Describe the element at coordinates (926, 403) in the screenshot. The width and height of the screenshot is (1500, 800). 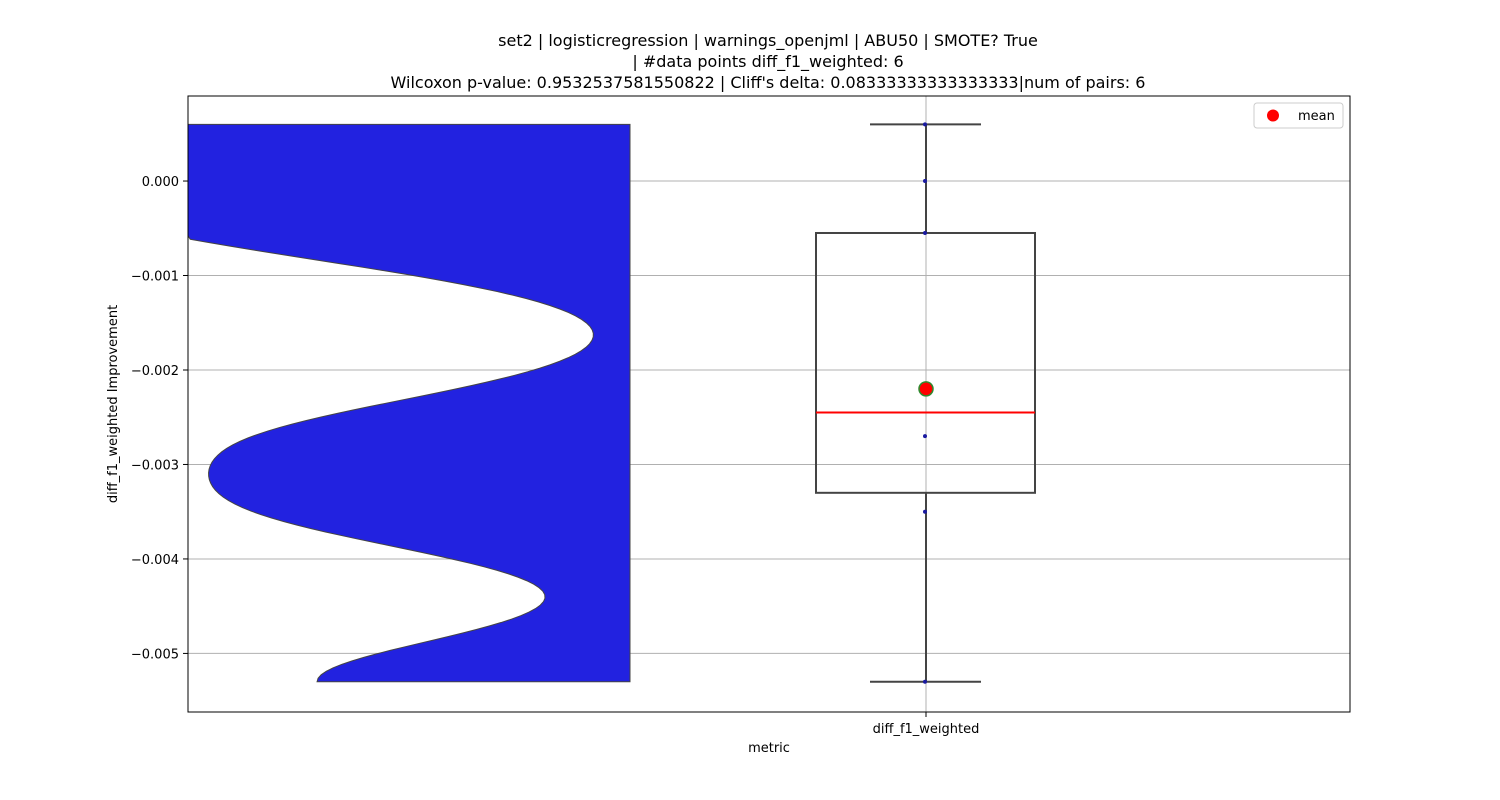
I see `data-points` at that location.